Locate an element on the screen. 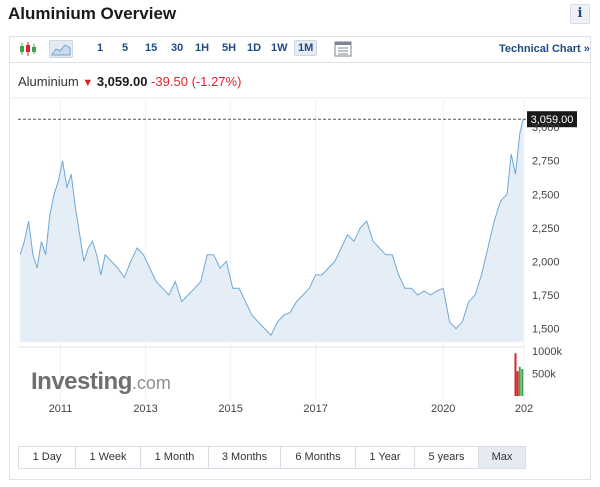 Image resolution: width=600 pixels, height=487 pixels. period-1d: 1D is located at coordinates (254, 48).